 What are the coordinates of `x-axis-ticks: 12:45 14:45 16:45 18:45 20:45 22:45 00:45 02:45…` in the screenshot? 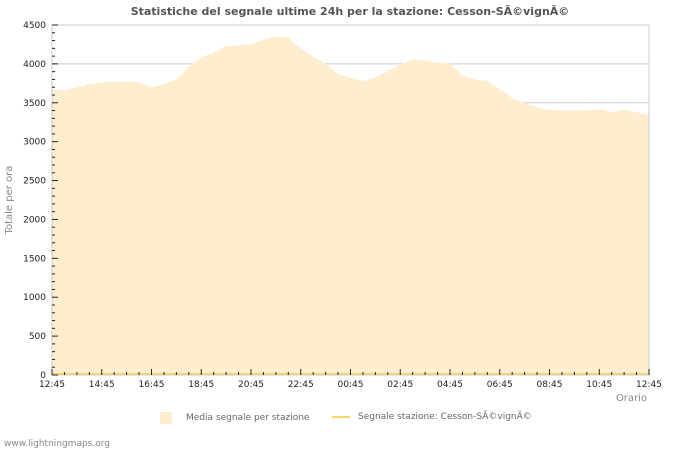 It's located at (350, 379).